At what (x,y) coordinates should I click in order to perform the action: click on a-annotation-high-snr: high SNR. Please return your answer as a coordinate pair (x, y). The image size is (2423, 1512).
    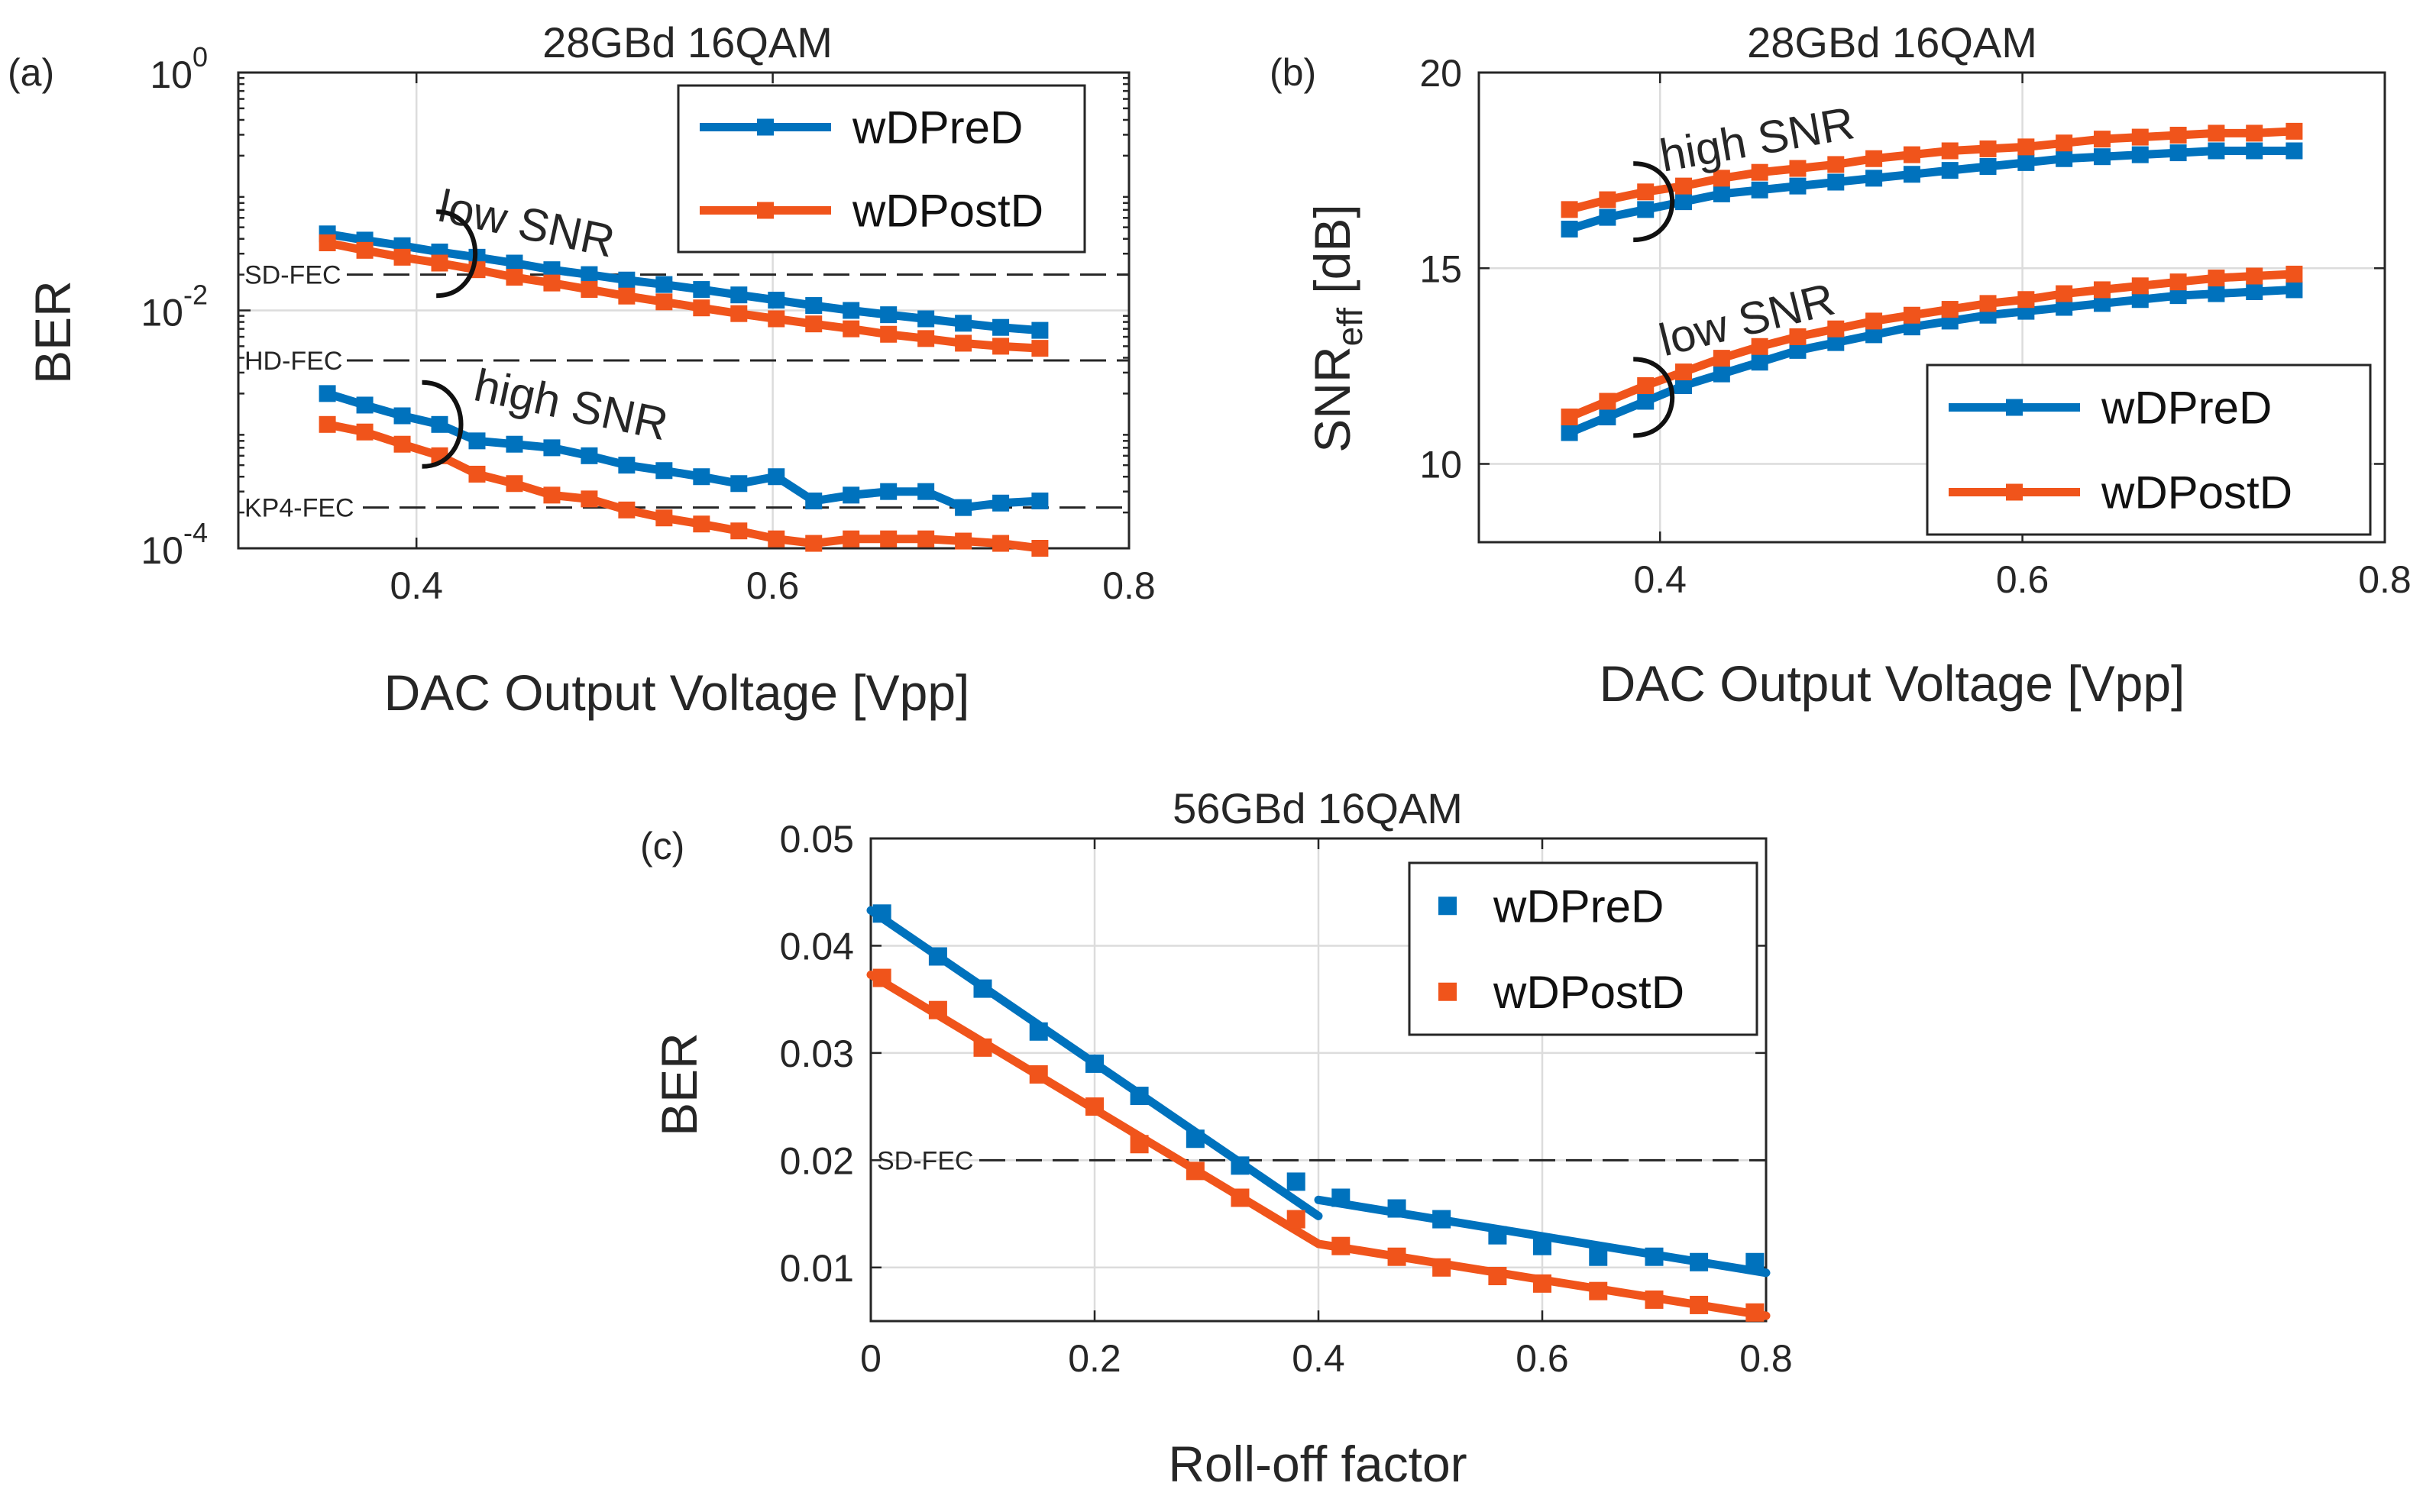
    Looking at the image, I should click on (571, 404).